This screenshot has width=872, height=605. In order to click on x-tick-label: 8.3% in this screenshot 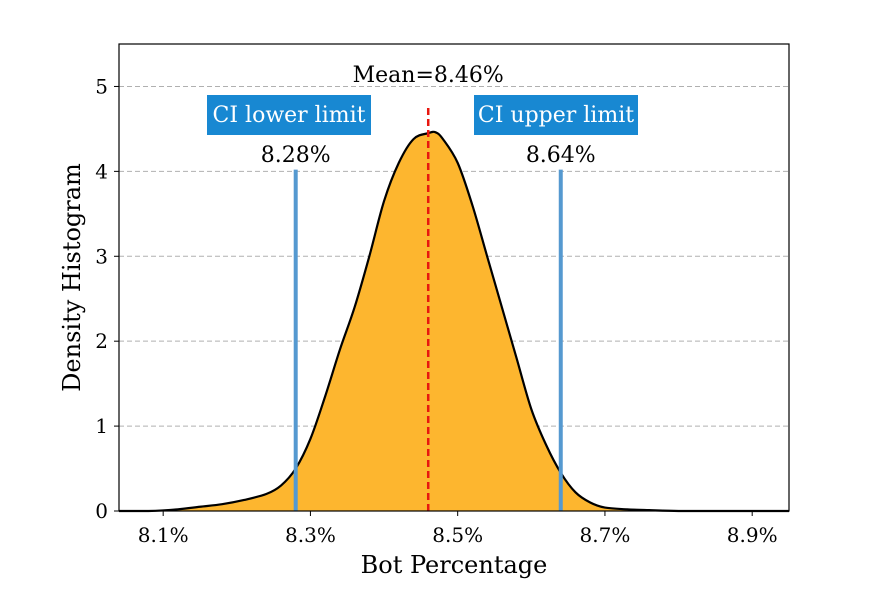, I will do `click(310, 535)`.